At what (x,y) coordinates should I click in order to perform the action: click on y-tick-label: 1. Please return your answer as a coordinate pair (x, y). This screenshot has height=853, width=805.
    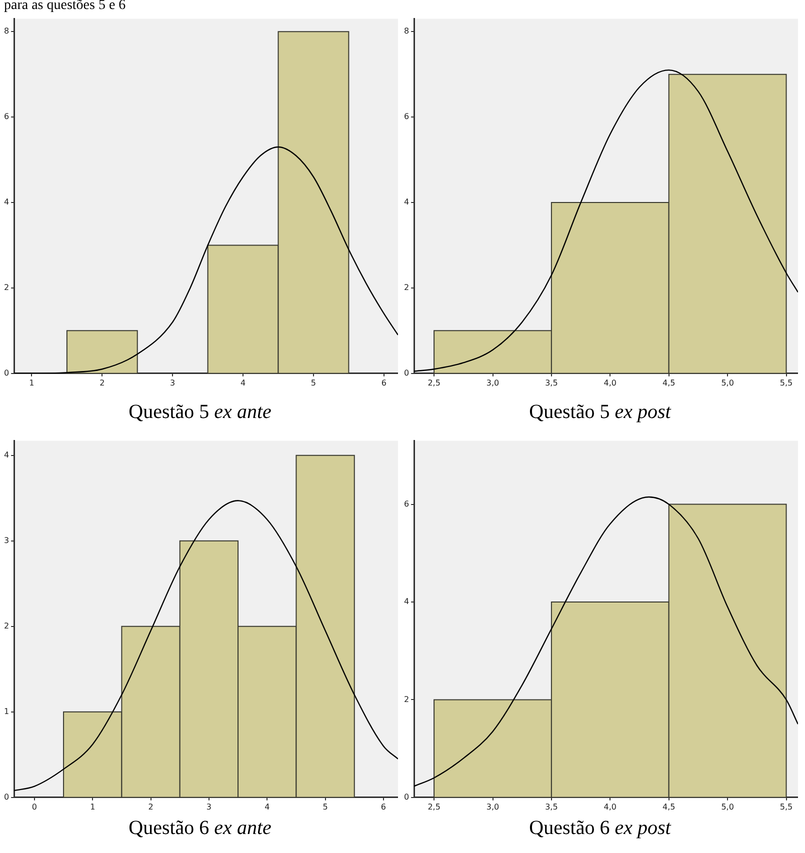
    Looking at the image, I should click on (7, 711).